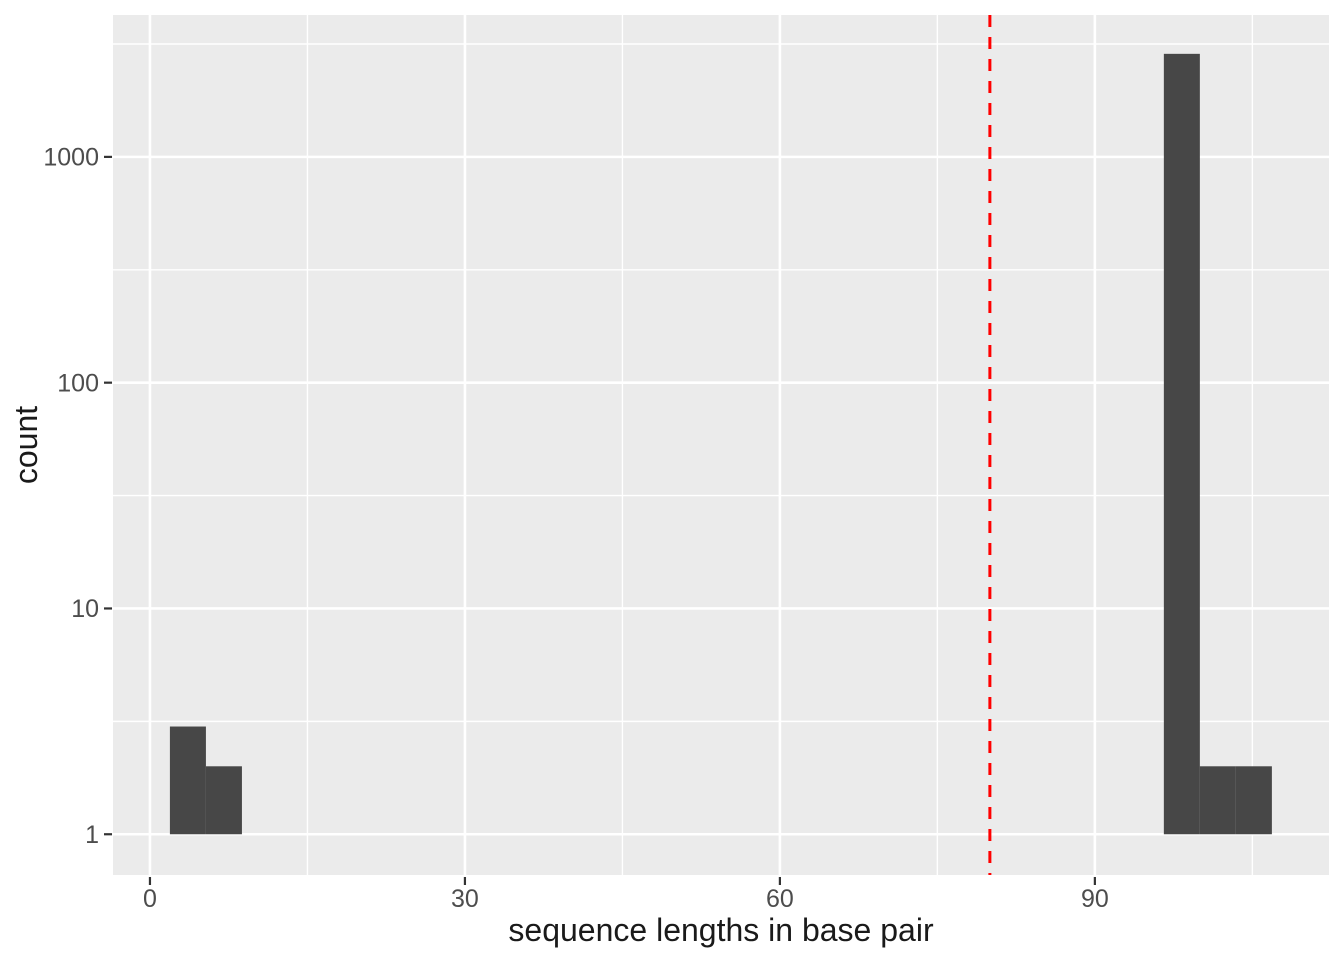 Image resolution: width=1344 pixels, height=960 pixels. I want to click on y-tick-label: 1000, so click(71, 158).